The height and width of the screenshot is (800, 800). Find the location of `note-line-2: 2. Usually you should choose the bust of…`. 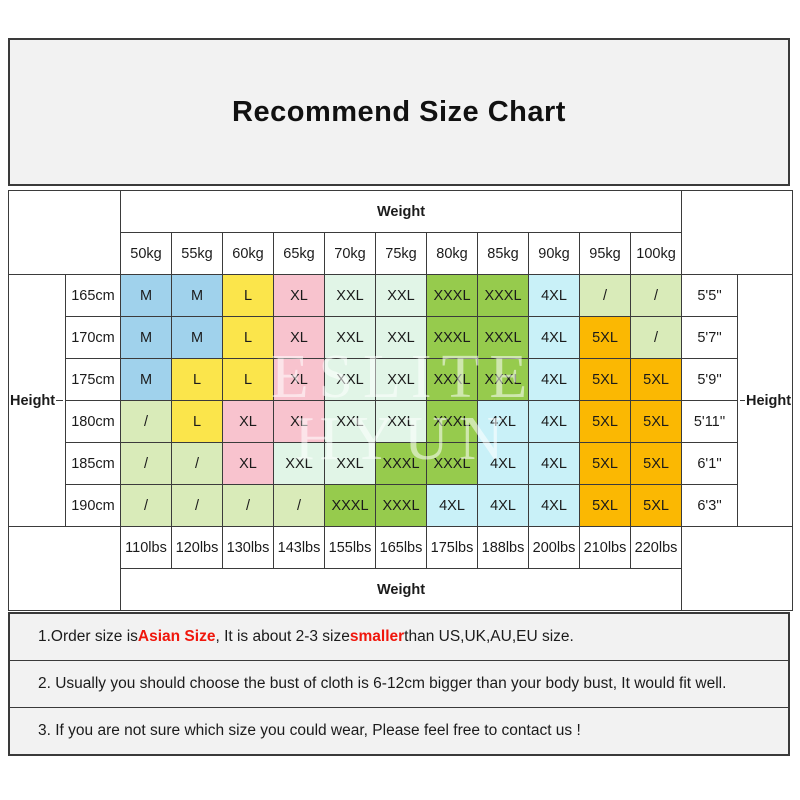

note-line-2: 2. Usually you should choose the bust of… is located at coordinates (399, 683).